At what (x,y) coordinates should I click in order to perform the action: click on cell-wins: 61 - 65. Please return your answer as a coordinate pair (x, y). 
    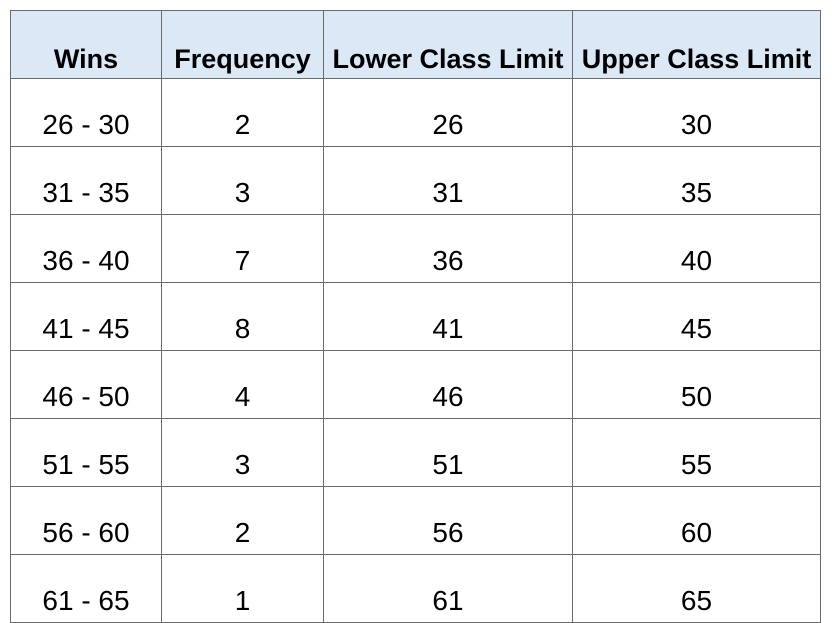
    Looking at the image, I should click on (86, 588).